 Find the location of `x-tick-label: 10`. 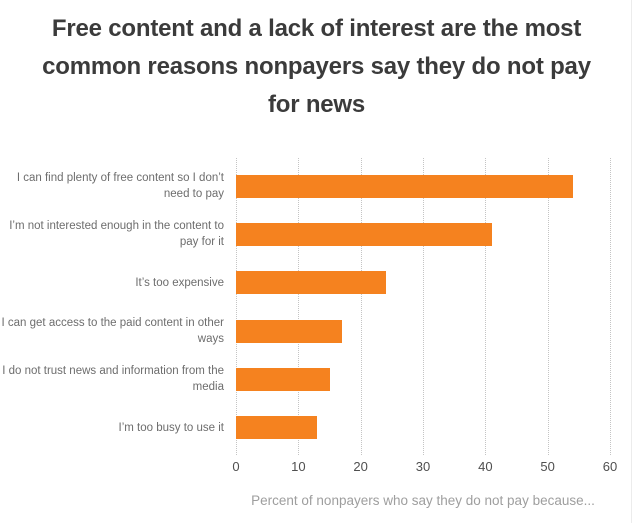

x-tick-label: 10 is located at coordinates (298, 466).